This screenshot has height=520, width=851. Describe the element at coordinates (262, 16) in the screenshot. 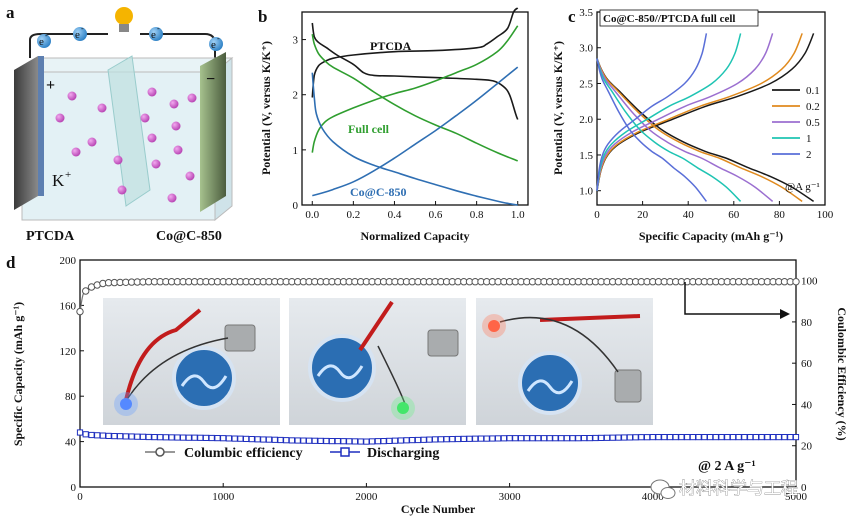

I see `panel-b-letter: b` at that location.